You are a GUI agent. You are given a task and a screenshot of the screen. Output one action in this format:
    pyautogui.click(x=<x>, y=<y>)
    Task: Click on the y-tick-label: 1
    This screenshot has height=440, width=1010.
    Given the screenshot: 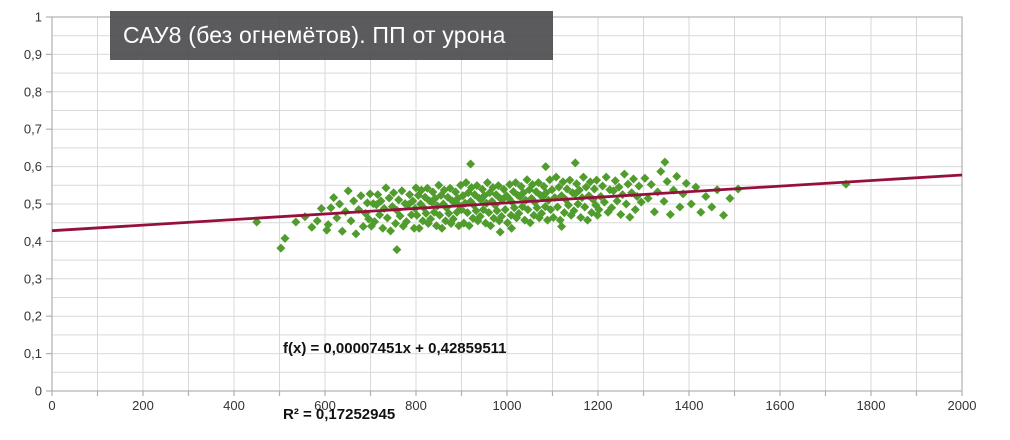 What is the action you would take?
    pyautogui.click(x=38, y=17)
    